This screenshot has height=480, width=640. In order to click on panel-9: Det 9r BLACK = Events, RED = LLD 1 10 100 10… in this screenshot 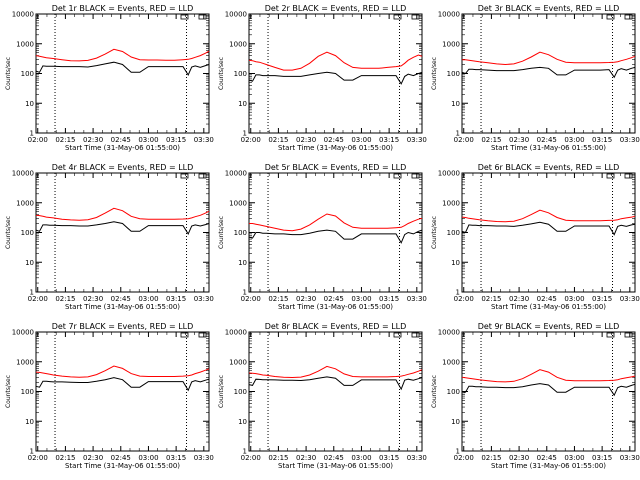, I will do `click(535, 396)`.